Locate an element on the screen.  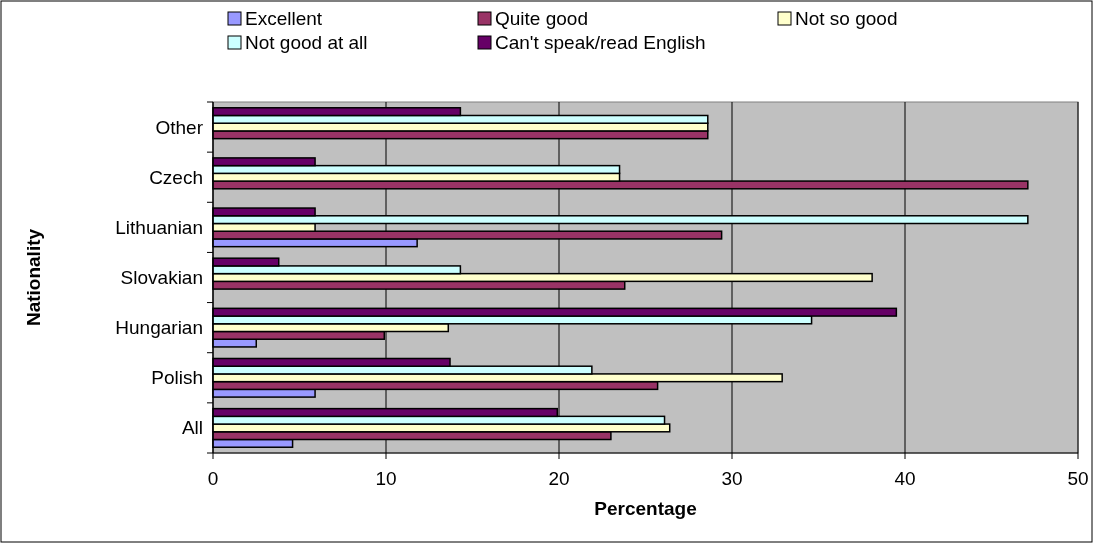
y-tick-label: Other is located at coordinates (179, 127).